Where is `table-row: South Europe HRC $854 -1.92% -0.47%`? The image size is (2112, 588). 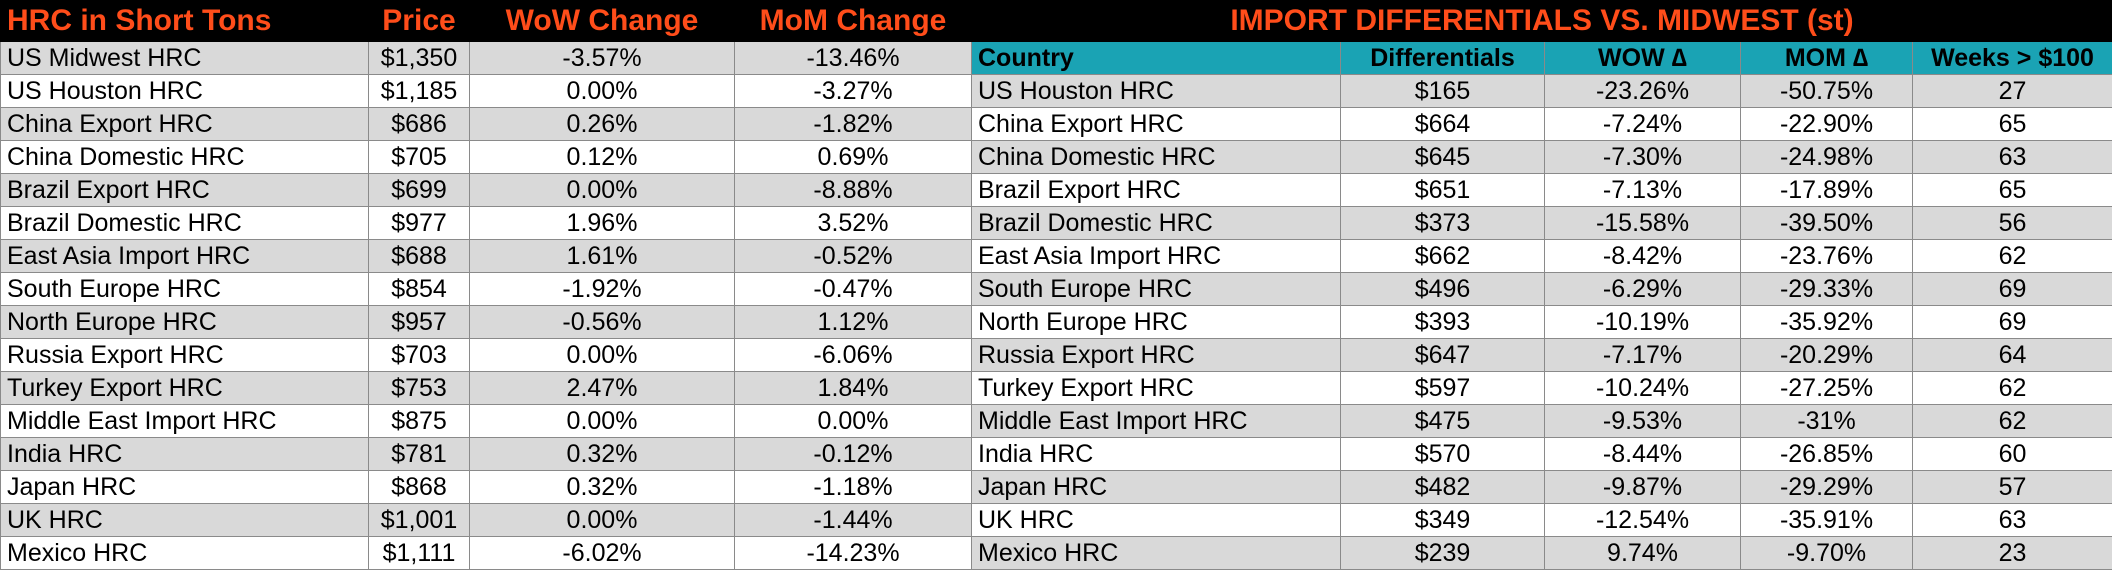
table-row: South Europe HRC $854 -1.92% -0.47% is located at coordinates (486, 289).